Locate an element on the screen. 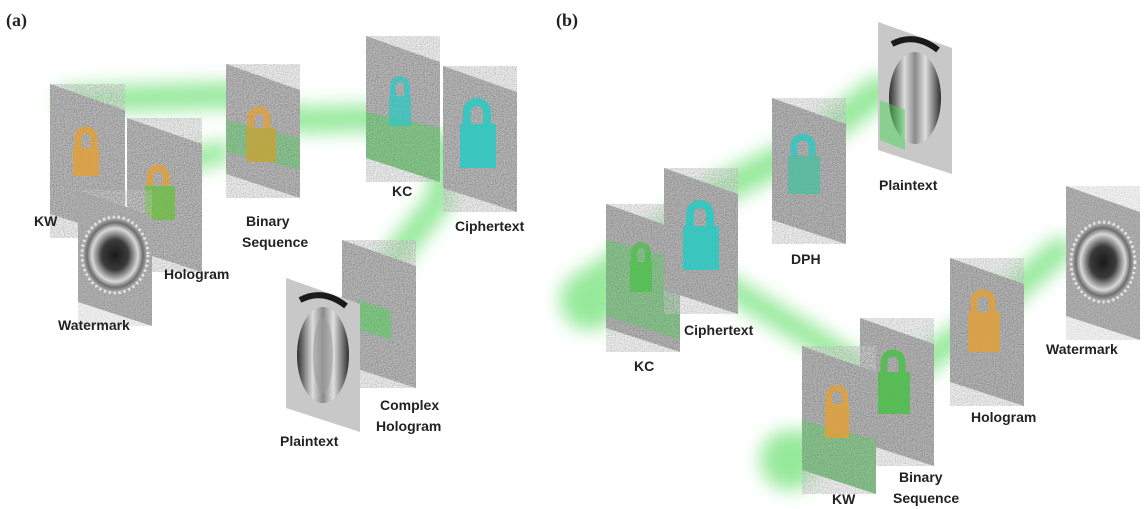  b-hologram-screen is located at coordinates (987, 332).